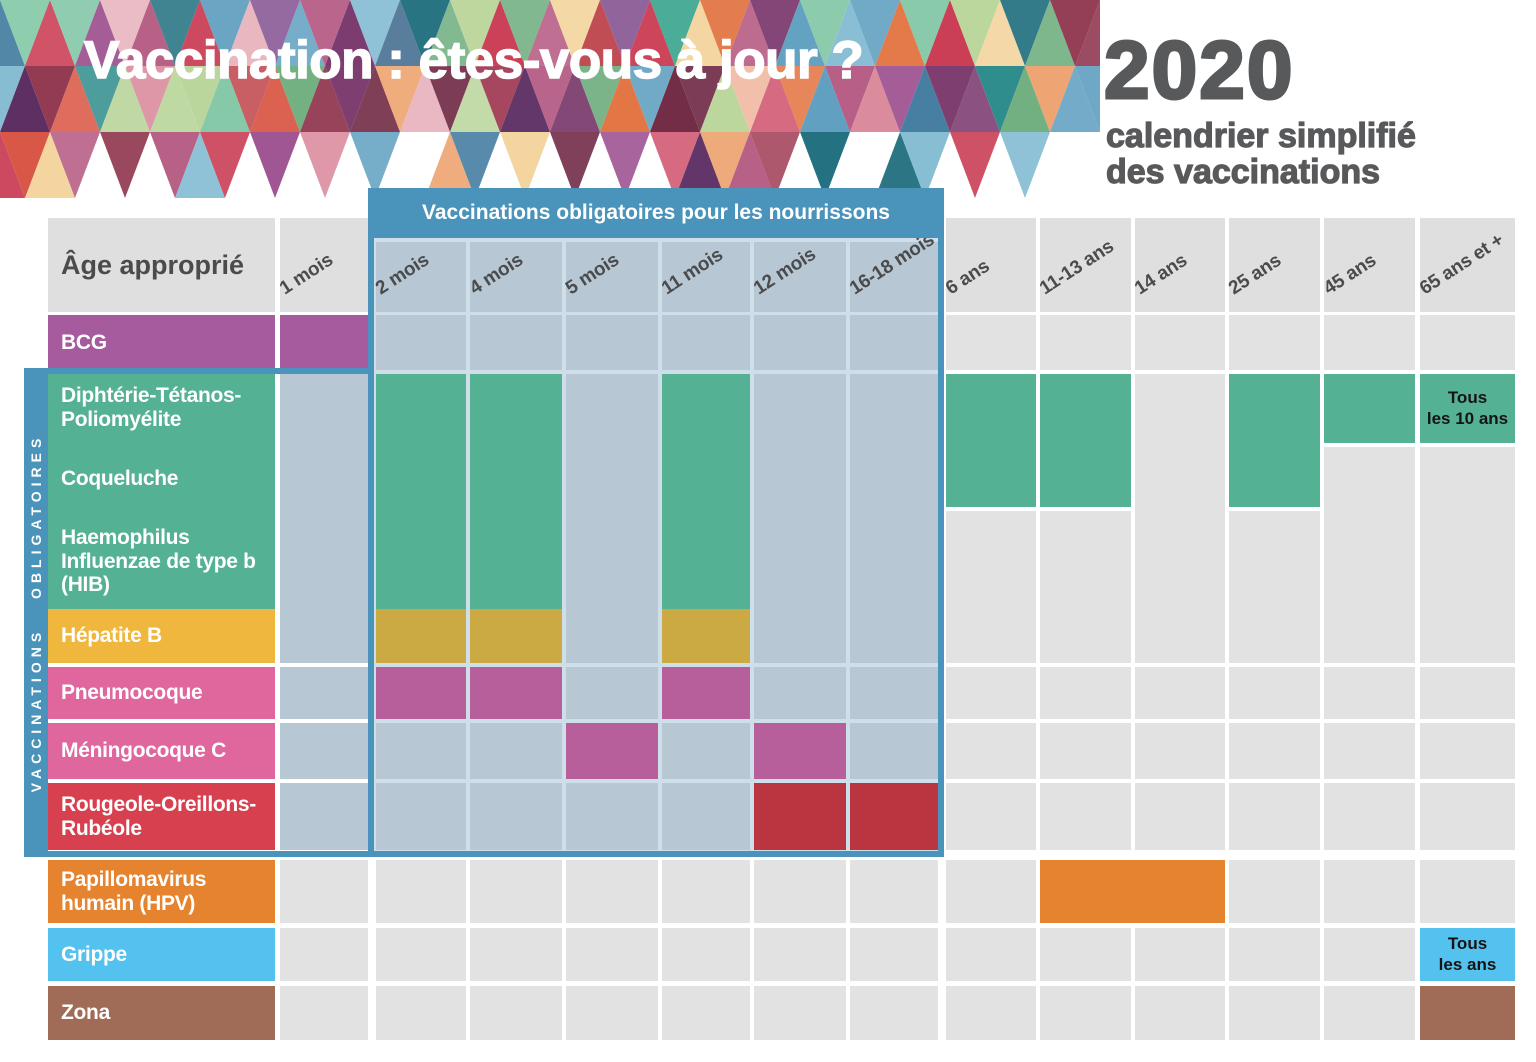 The image size is (1536, 1062). I want to click on row-label-grippe: Grippe, so click(161, 954).